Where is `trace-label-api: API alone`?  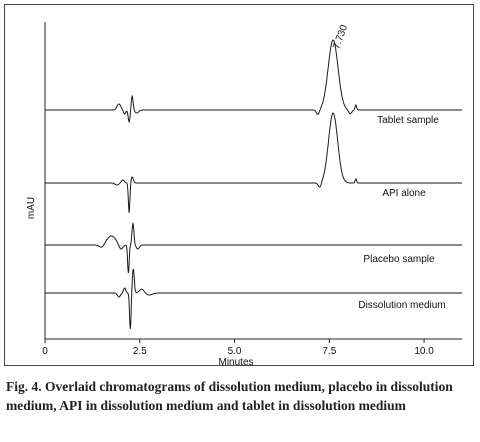 trace-label-api: API alone is located at coordinates (404, 193).